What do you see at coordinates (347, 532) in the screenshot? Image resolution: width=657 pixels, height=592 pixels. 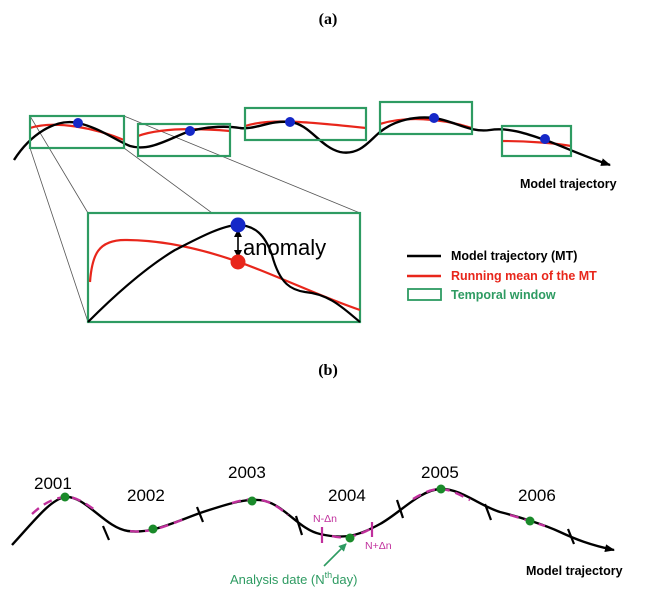 I see `window-bounds` at bounding box center [347, 532].